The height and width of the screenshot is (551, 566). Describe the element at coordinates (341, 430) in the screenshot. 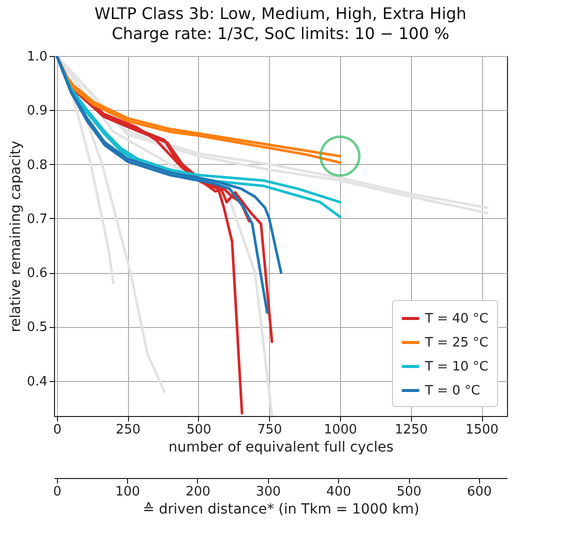

I see `x-tick-label: 1000` at that location.